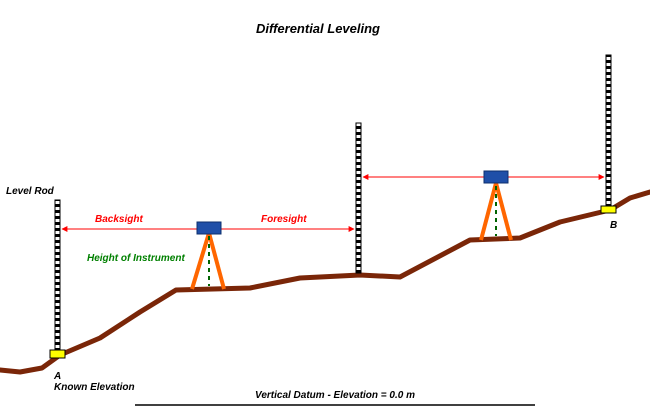  Describe the element at coordinates (119, 219) in the screenshot. I see `backsight-label: Backsight` at that location.